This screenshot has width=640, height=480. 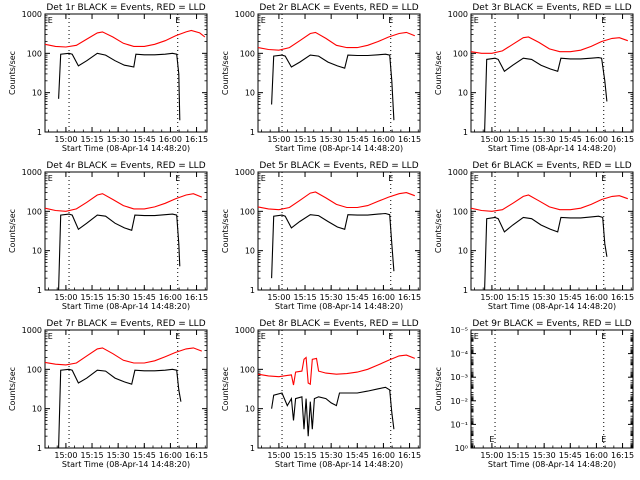 I want to click on panel-title: Det 2r BLACK = Events, RED = LLD, so click(x=338, y=8).